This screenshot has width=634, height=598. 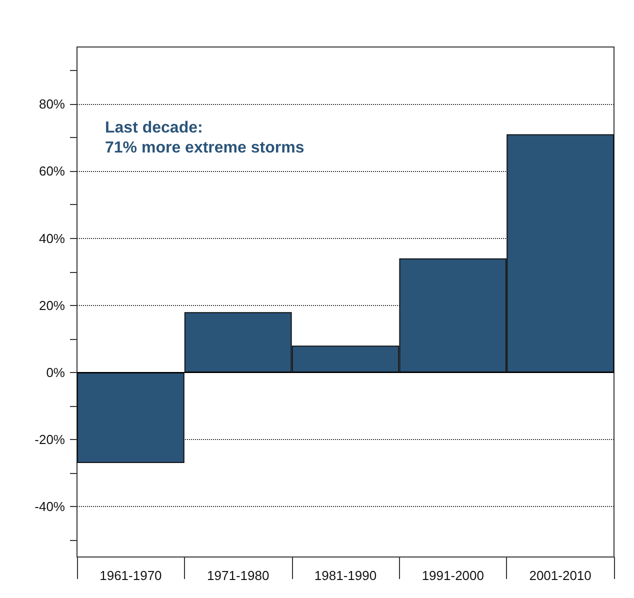 What do you see at coordinates (131, 575) in the screenshot?
I see `x-tick-label: 1961-1970` at bounding box center [131, 575].